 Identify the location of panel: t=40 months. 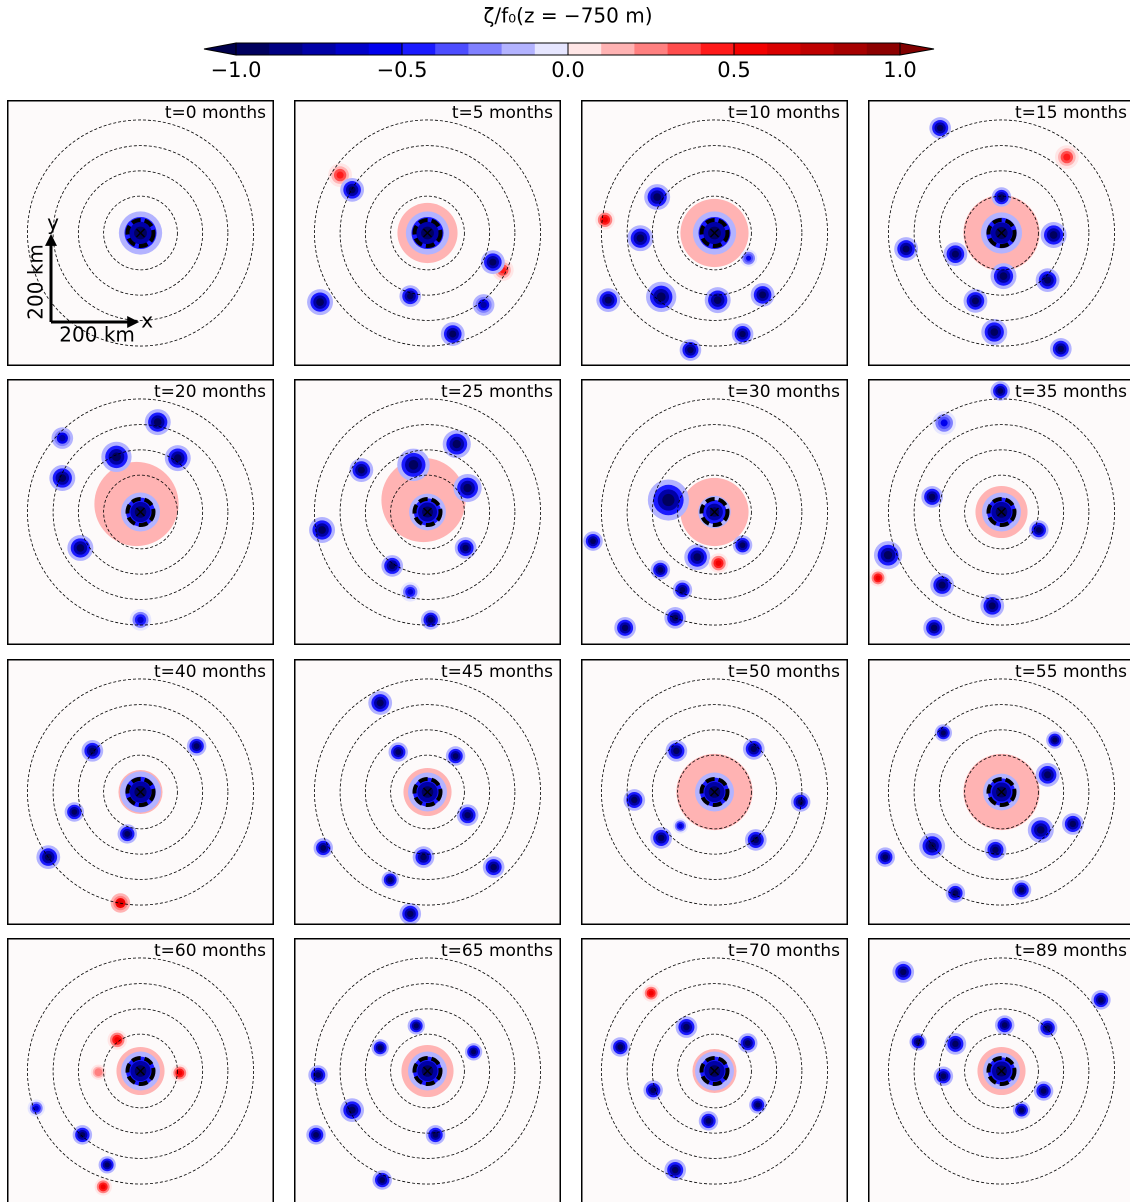
(140, 792).